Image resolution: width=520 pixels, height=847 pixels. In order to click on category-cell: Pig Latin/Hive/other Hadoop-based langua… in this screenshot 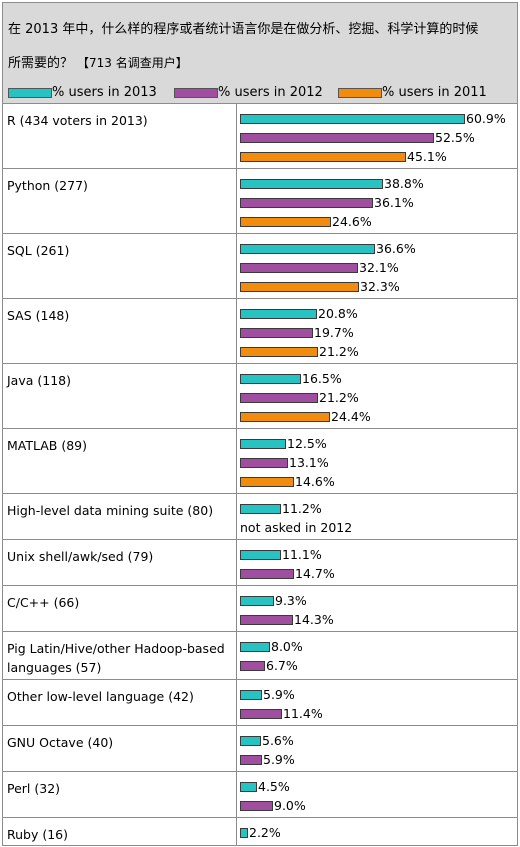, I will do `click(120, 655)`.